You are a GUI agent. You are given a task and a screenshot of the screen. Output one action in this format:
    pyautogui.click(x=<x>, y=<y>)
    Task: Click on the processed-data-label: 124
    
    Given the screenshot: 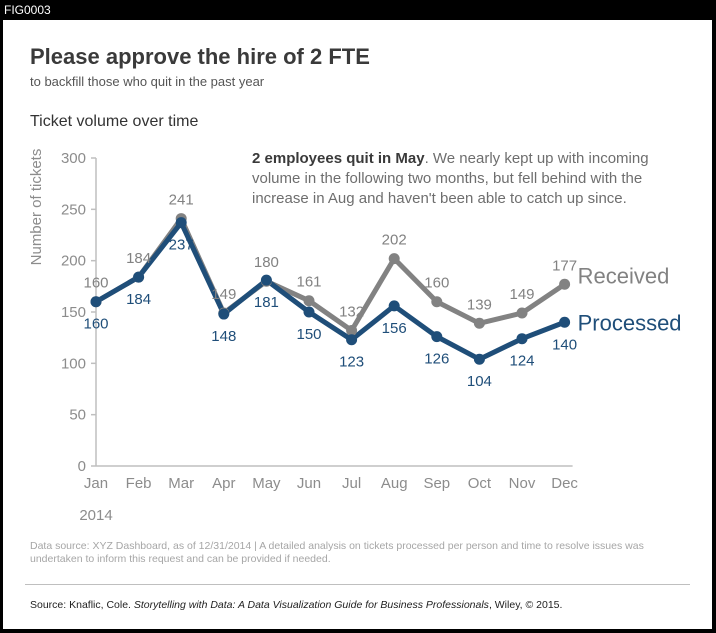 What is the action you would take?
    pyautogui.click(x=521, y=361)
    